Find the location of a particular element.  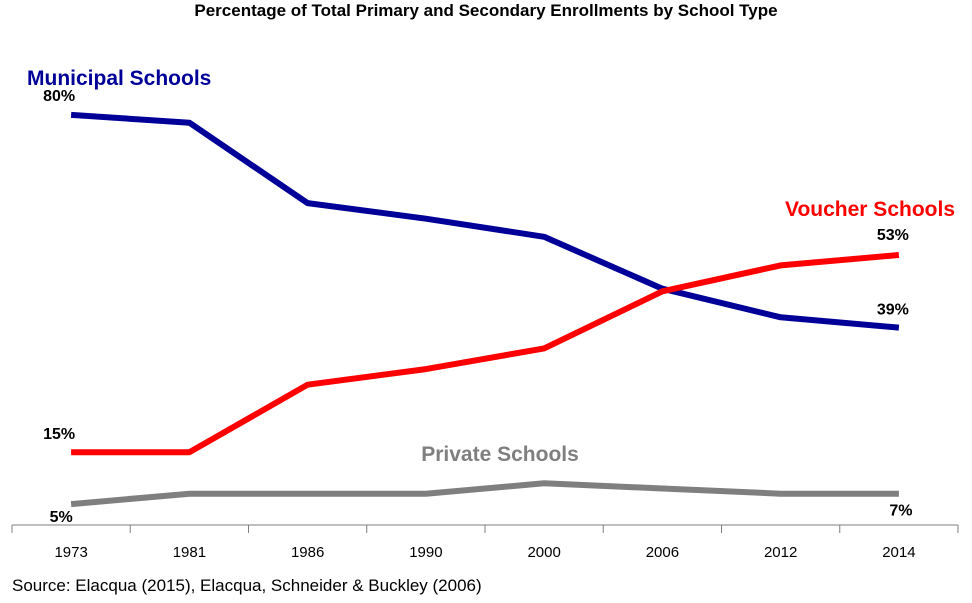

data-label: 15% is located at coordinates (59, 434).